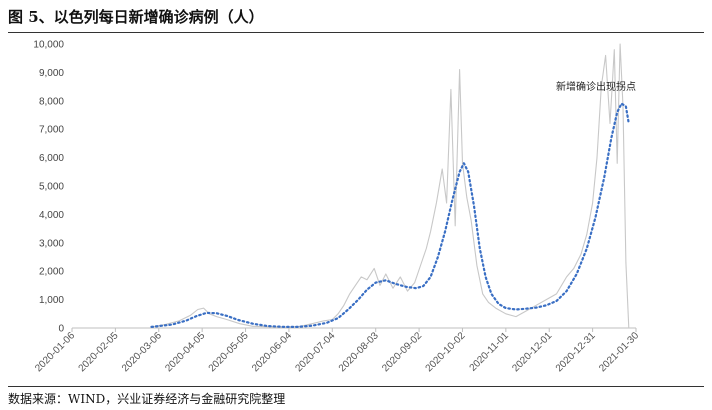  Describe the element at coordinates (51, 130) in the screenshot. I see `y-tick-label: 7,000` at that location.